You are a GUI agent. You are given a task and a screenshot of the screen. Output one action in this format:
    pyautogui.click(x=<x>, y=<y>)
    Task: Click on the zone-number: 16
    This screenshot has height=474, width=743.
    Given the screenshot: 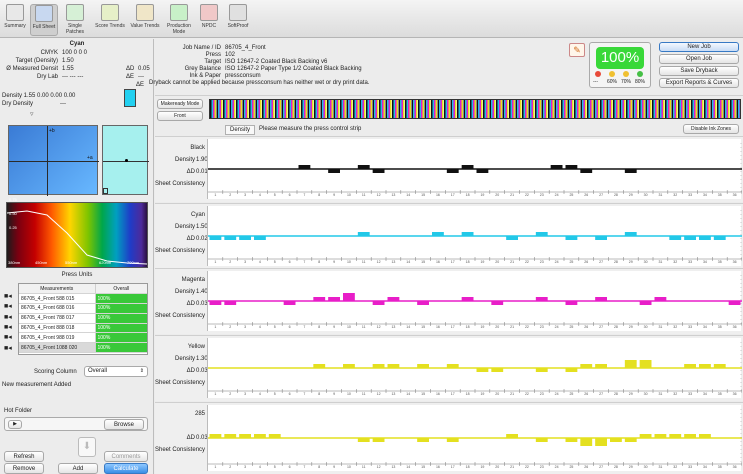 What is the action you would take?
    pyautogui.click(x=437, y=195)
    